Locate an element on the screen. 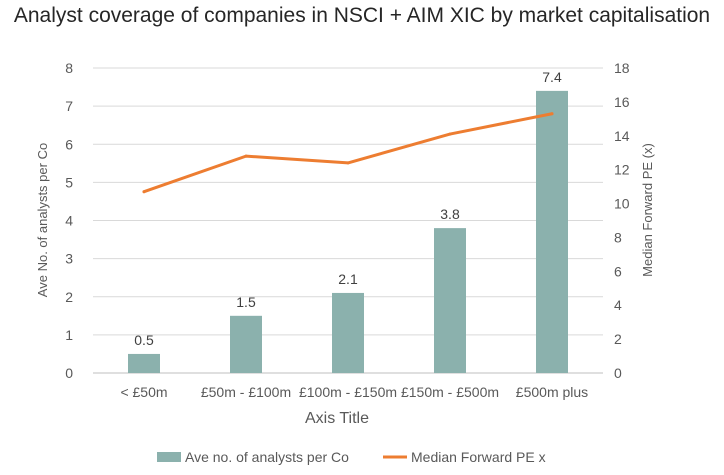 Image resolution: width=724 pixels, height=475 pixels. y-right-tick-label: 10 is located at coordinates (622, 204).